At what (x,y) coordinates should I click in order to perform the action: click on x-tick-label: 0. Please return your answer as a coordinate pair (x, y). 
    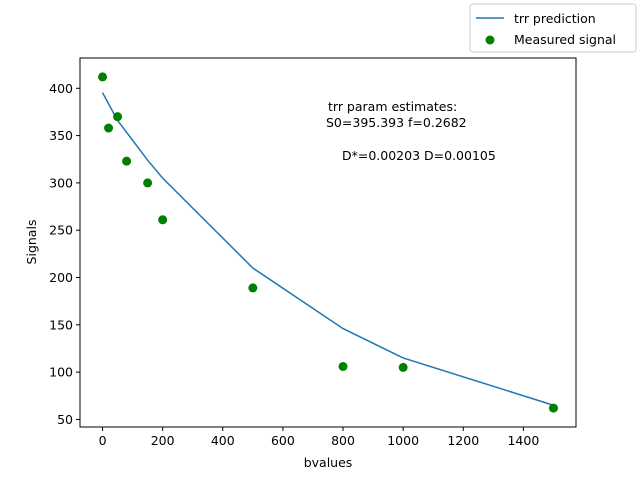
    Looking at the image, I should click on (103, 440).